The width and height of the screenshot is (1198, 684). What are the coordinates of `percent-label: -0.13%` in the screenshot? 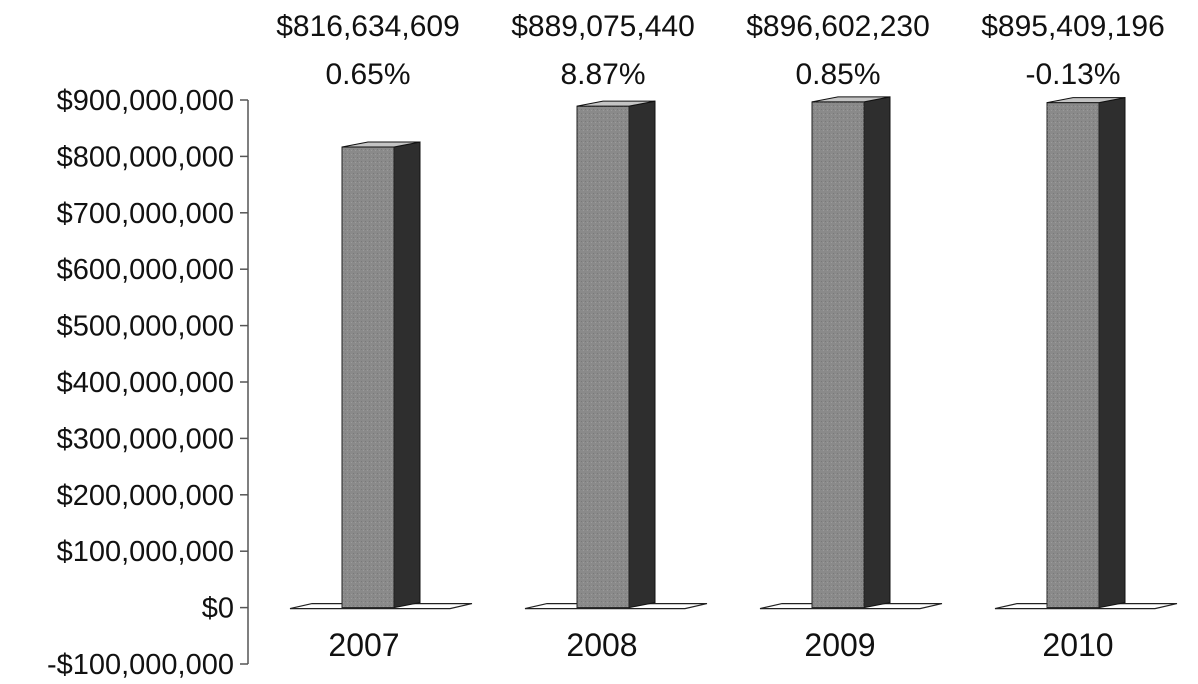 It's located at (1072, 74).